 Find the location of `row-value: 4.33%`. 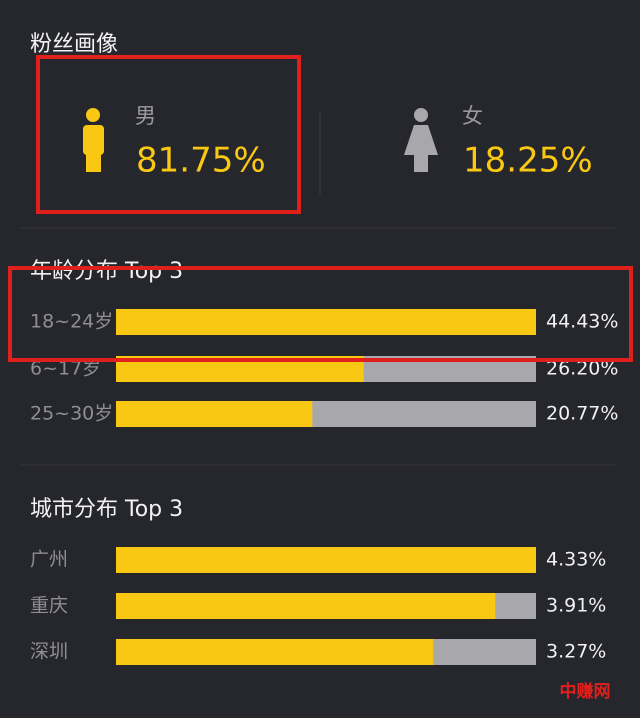

row-value: 4.33% is located at coordinates (576, 560).